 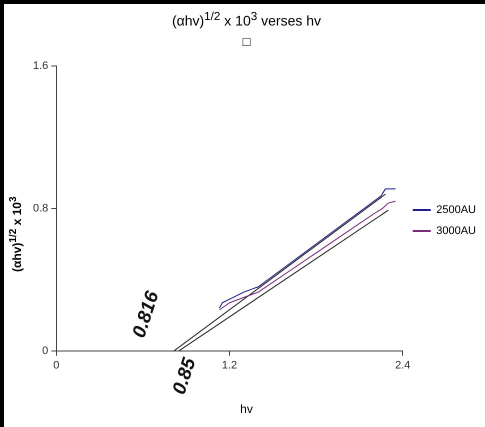 What do you see at coordinates (246, 19) in the screenshot?
I see `chart-title: (αhv)$^{1/2}$ x 10$^{3}$ verses hv` at bounding box center [246, 19].